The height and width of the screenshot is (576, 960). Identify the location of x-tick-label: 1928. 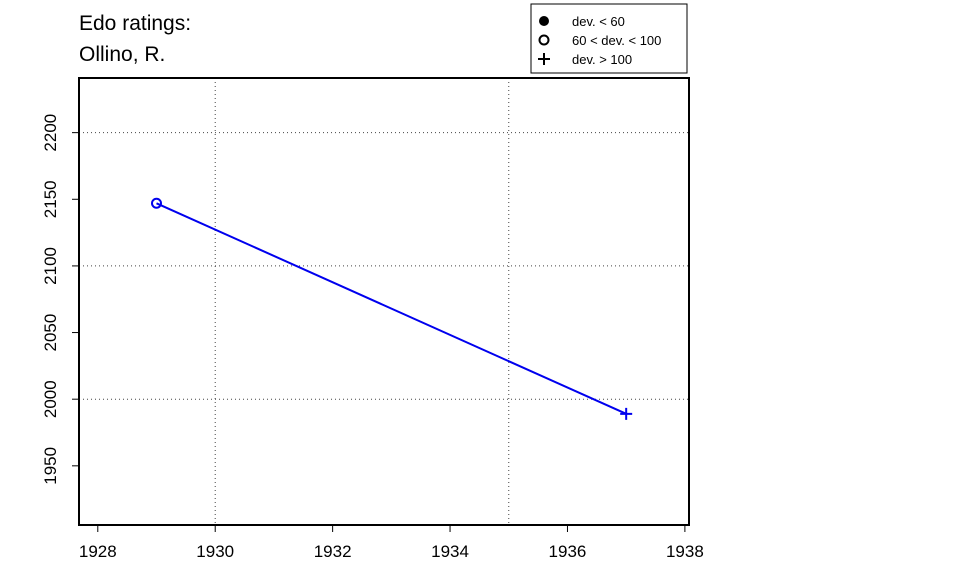
(98, 551).